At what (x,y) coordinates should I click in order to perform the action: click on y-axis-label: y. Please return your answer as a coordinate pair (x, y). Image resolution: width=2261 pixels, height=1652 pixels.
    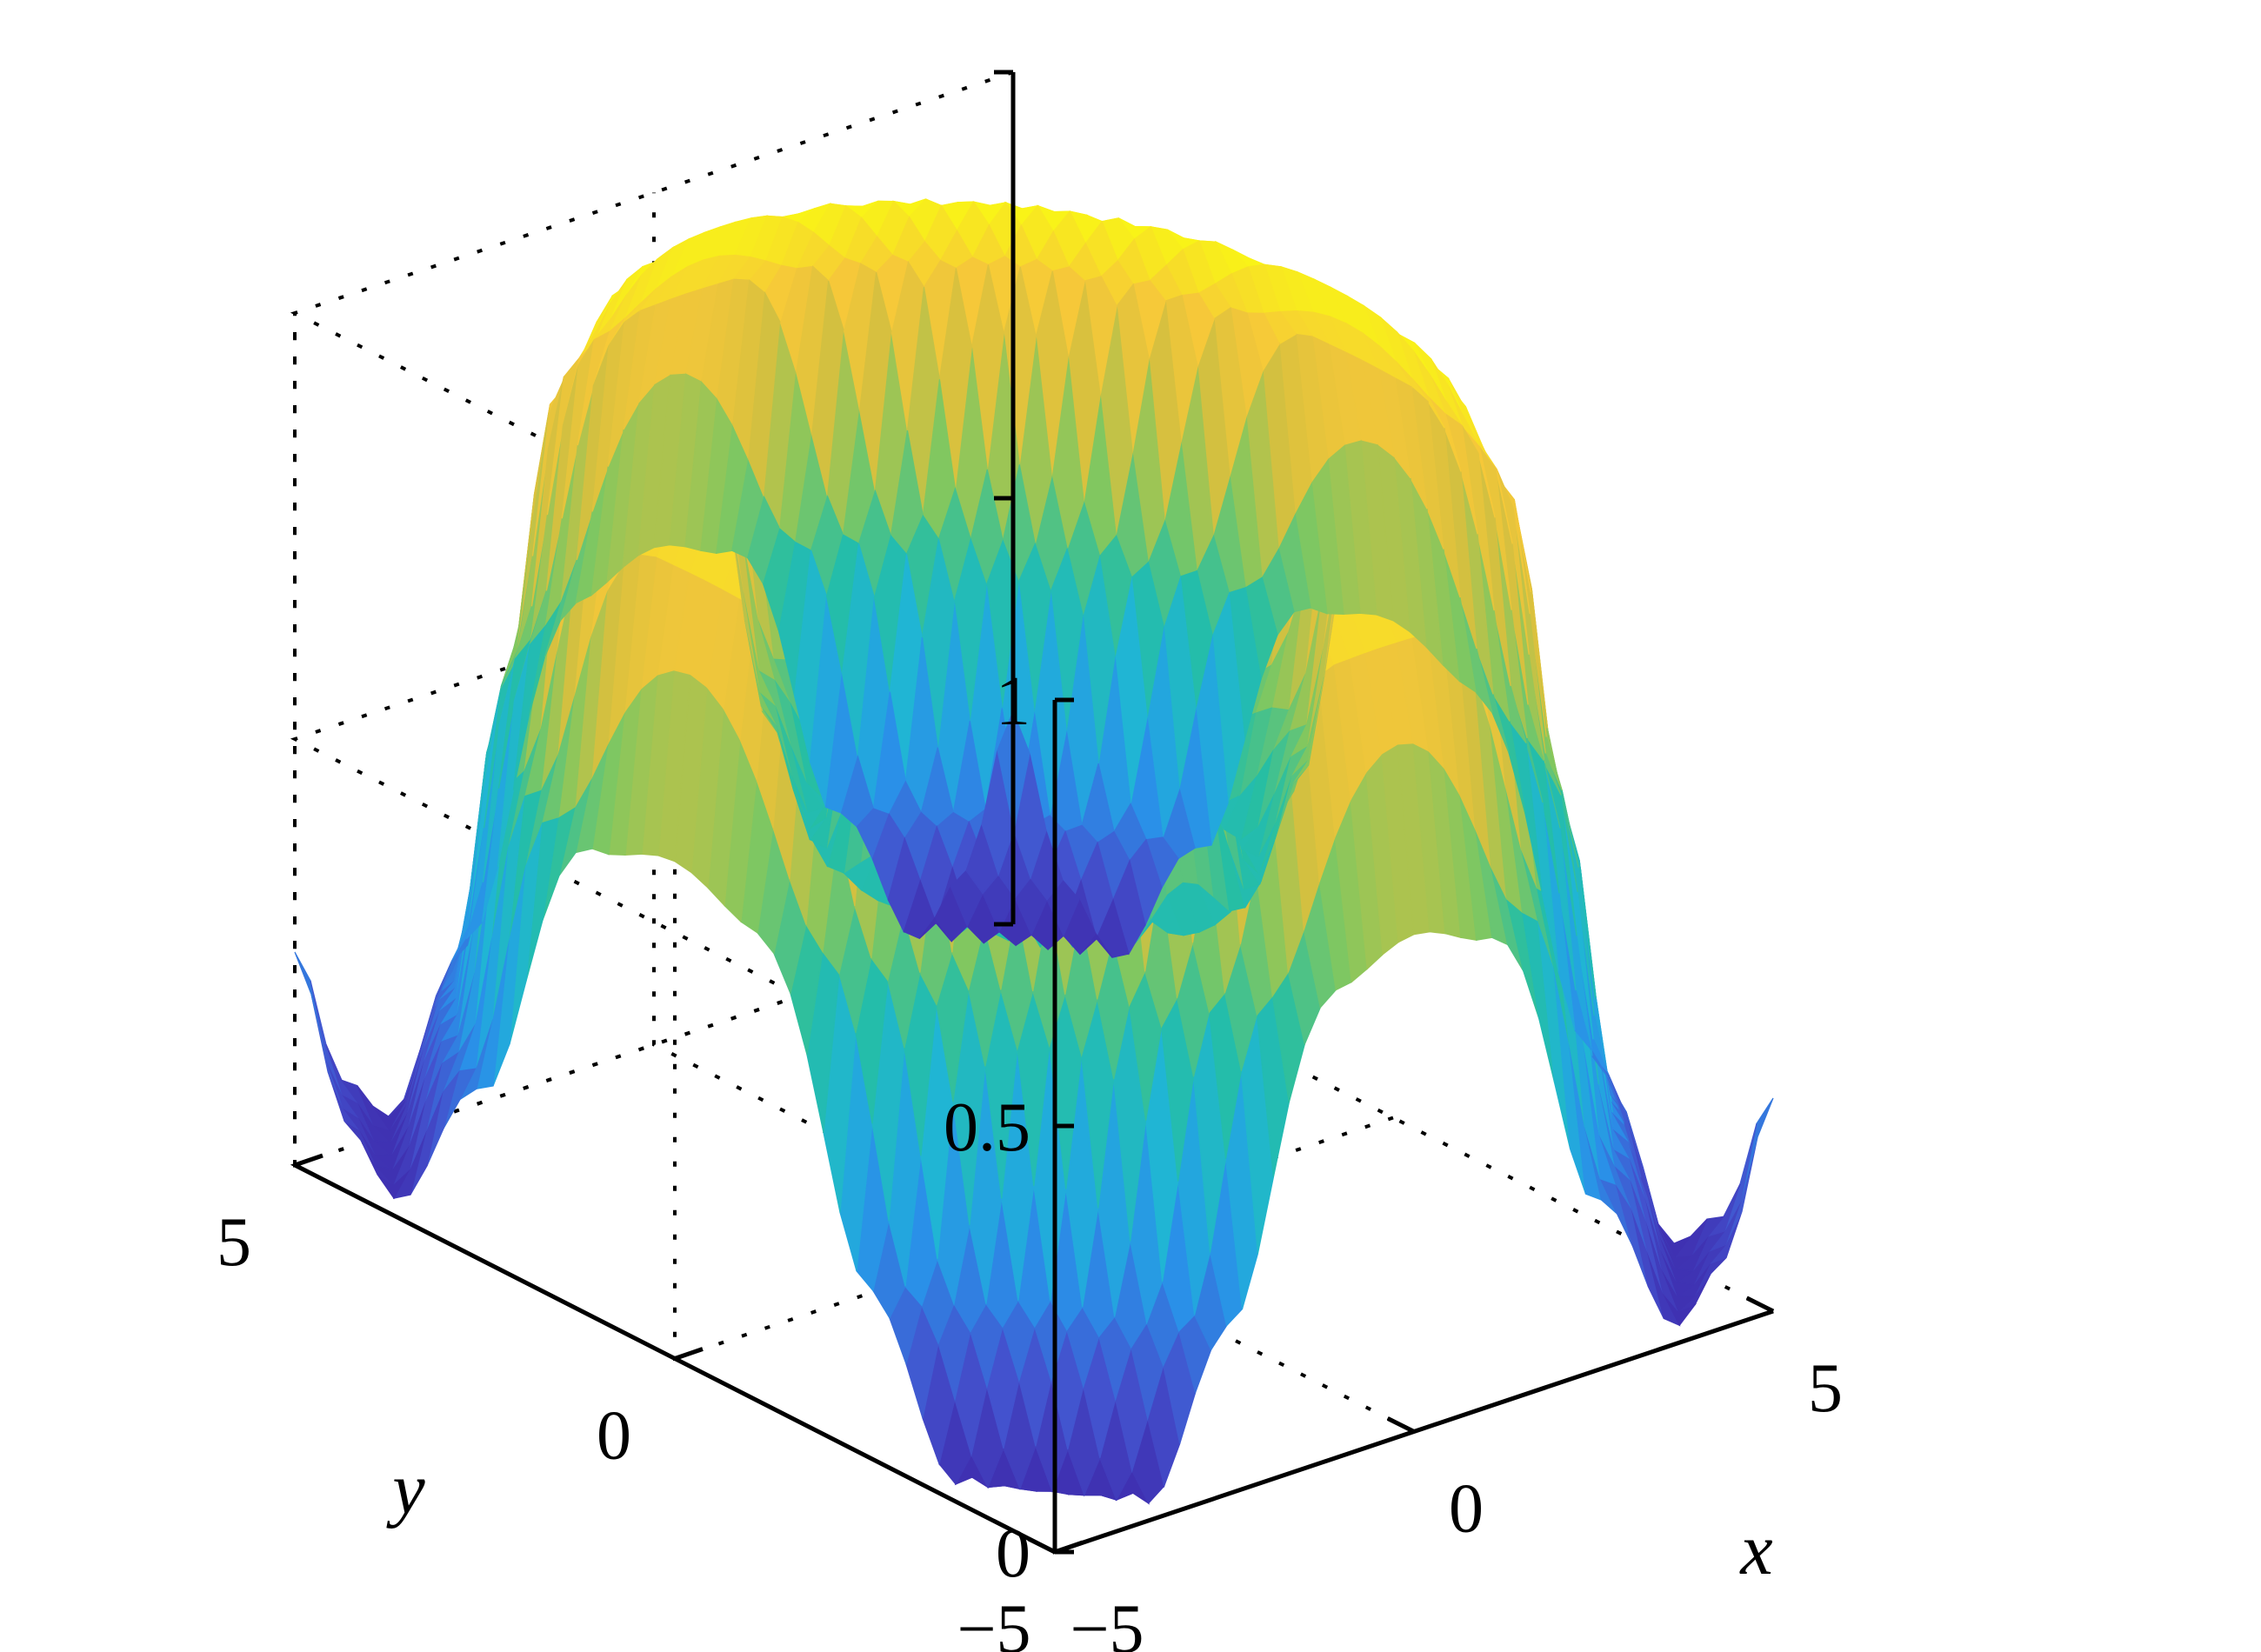
    Looking at the image, I should click on (405, 1489).